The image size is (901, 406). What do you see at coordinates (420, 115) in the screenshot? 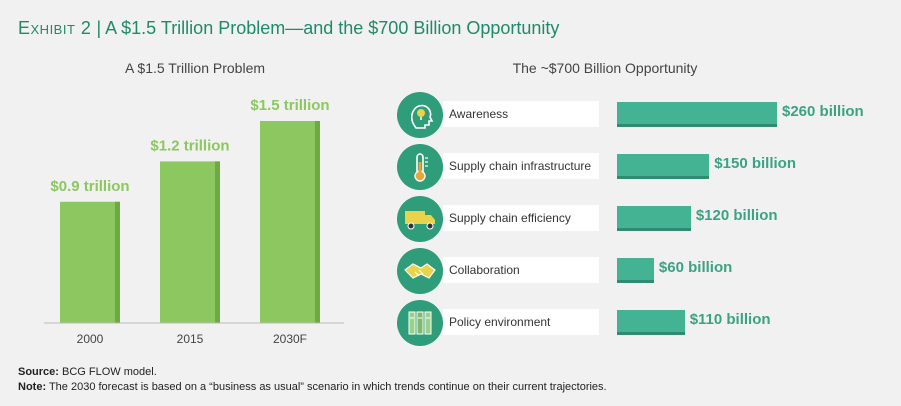
I see `head-lightbulb-icon` at bounding box center [420, 115].